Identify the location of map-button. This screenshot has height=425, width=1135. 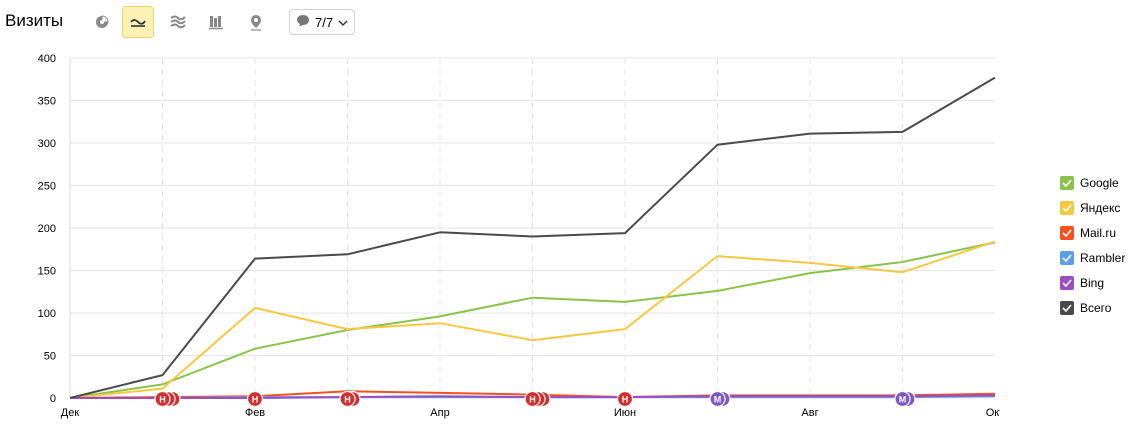
(256, 22).